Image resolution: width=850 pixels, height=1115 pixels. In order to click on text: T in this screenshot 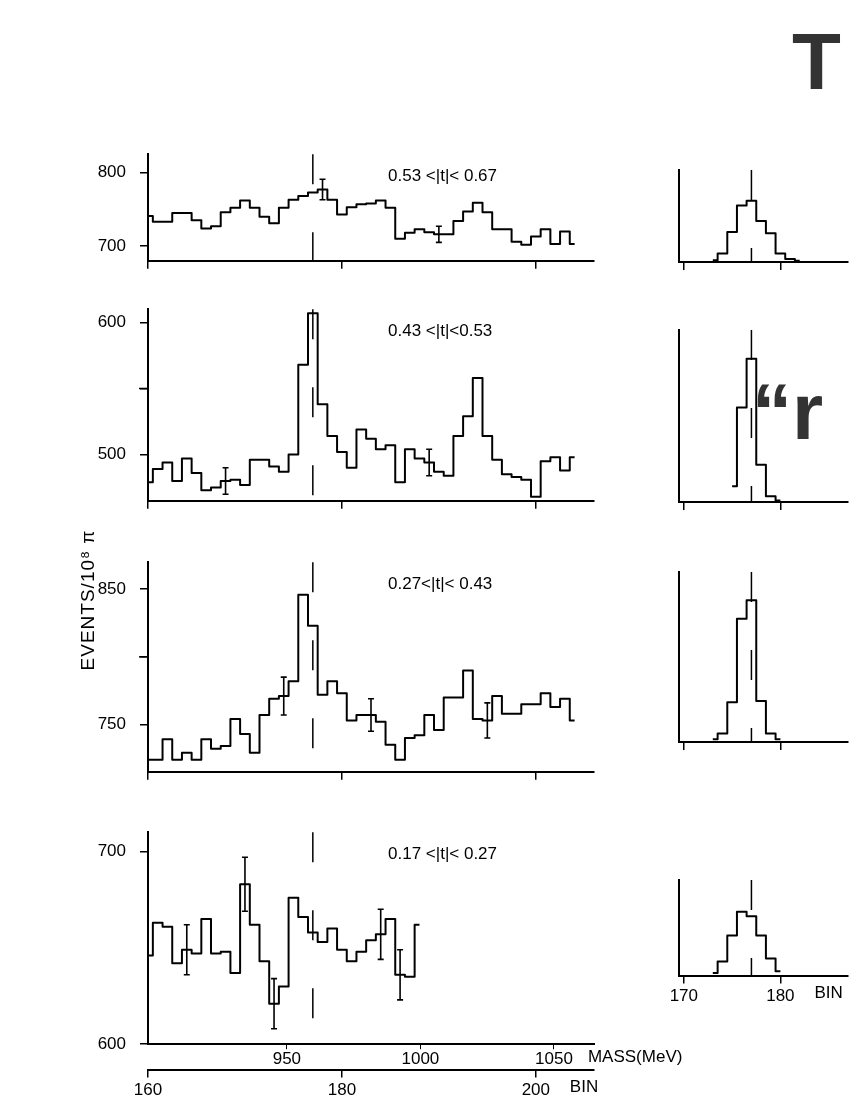, I will do `click(816, 61)`.